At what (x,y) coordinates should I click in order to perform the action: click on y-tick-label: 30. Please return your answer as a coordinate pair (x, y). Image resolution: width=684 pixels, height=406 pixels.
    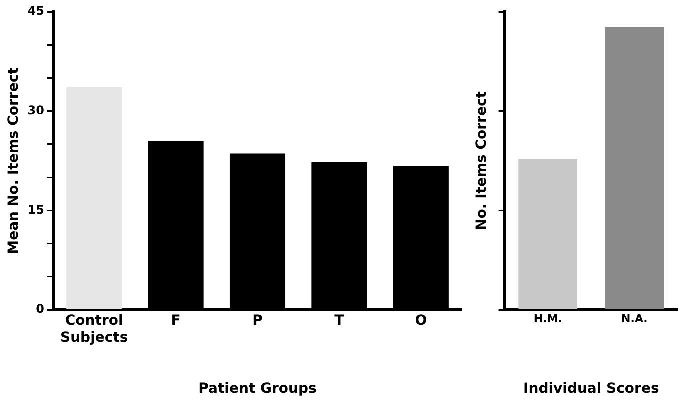
    Looking at the image, I should click on (36, 110).